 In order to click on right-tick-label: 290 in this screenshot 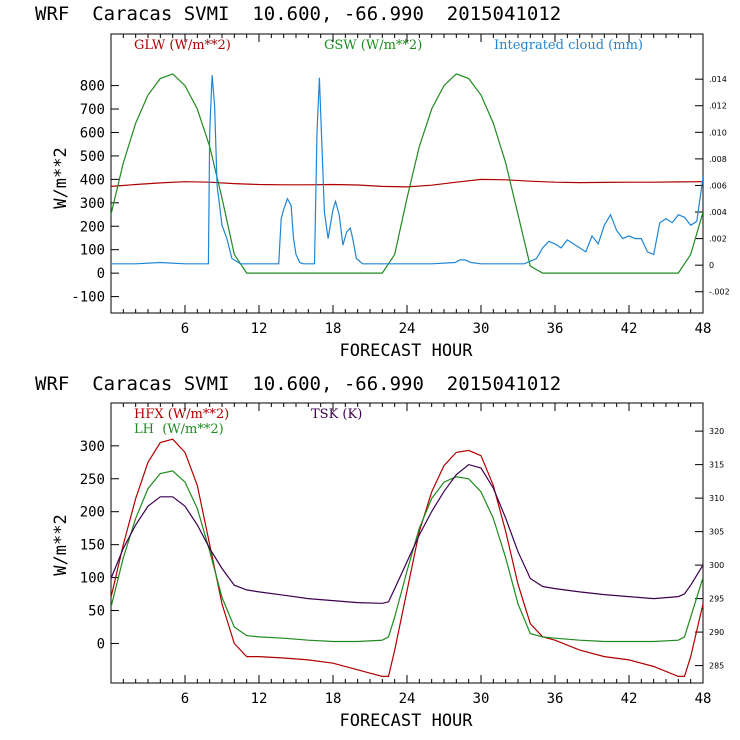, I will do `click(716, 632)`.